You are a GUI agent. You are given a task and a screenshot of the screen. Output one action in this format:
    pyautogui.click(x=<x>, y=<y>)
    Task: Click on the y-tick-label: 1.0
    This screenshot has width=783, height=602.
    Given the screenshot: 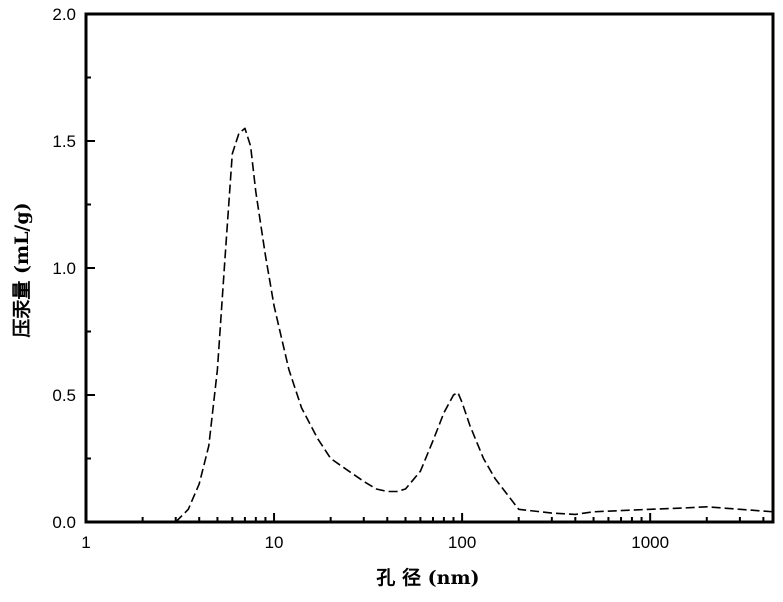 What is the action you would take?
    pyautogui.click(x=64, y=268)
    